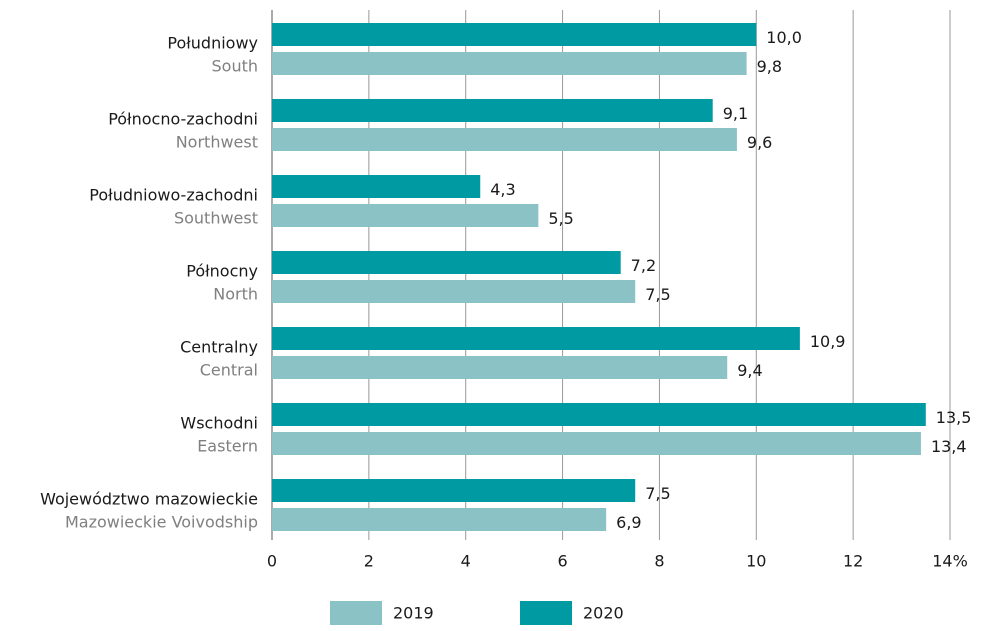 Image resolution: width=984 pixels, height=631 pixels. I want to click on category-label: Południowo-zachodni, so click(173, 195).